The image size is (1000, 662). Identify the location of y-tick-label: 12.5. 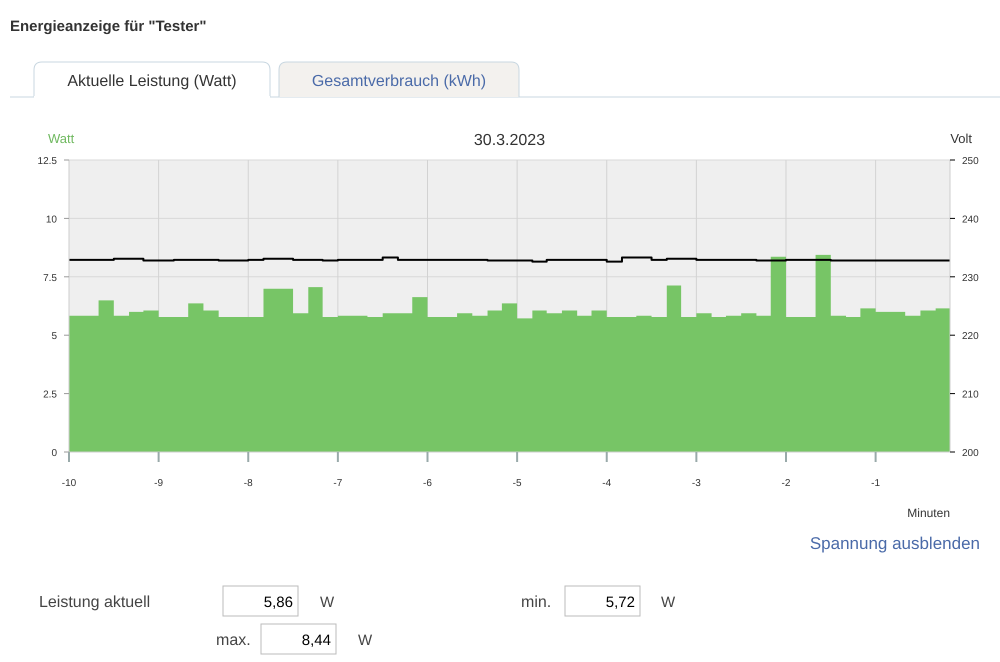
(48, 161).